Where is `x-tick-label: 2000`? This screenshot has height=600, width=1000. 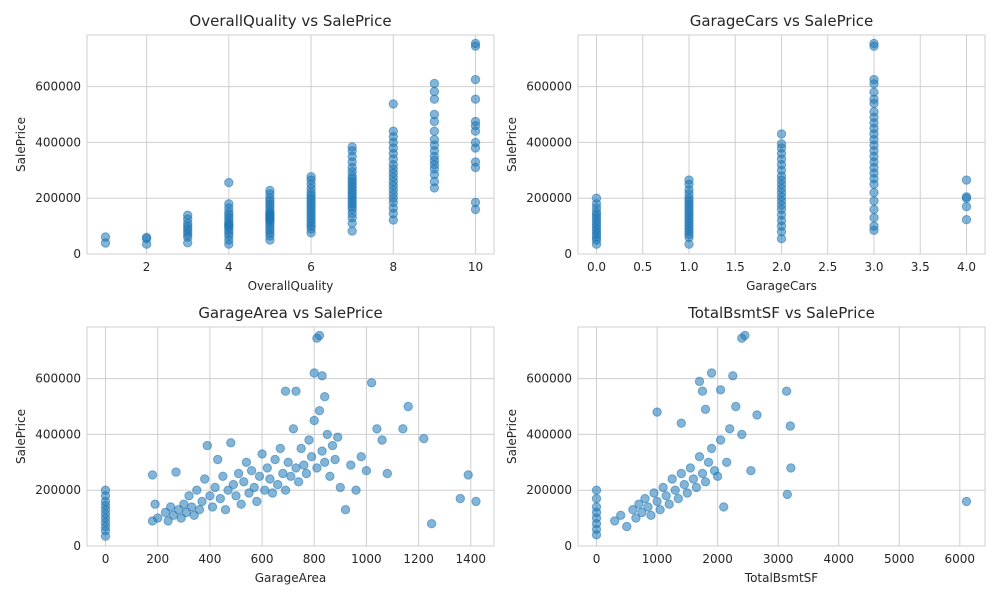 x-tick-label: 2000 is located at coordinates (717, 559).